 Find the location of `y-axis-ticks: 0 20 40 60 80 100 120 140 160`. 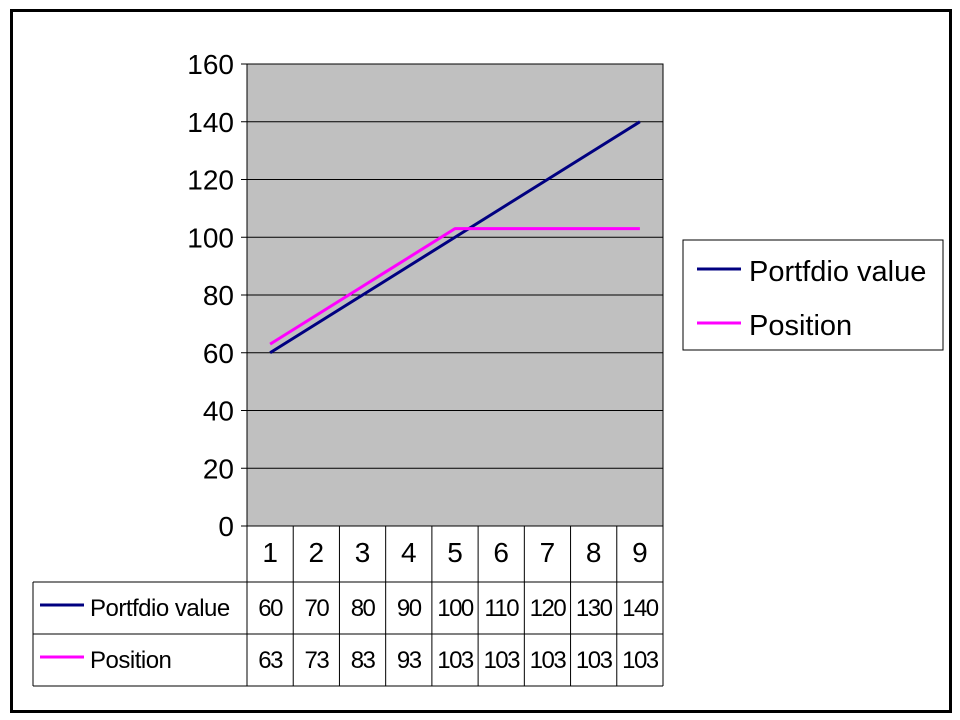

y-axis-ticks: 0 20 40 60 80 100 120 140 160 is located at coordinates (217, 295).